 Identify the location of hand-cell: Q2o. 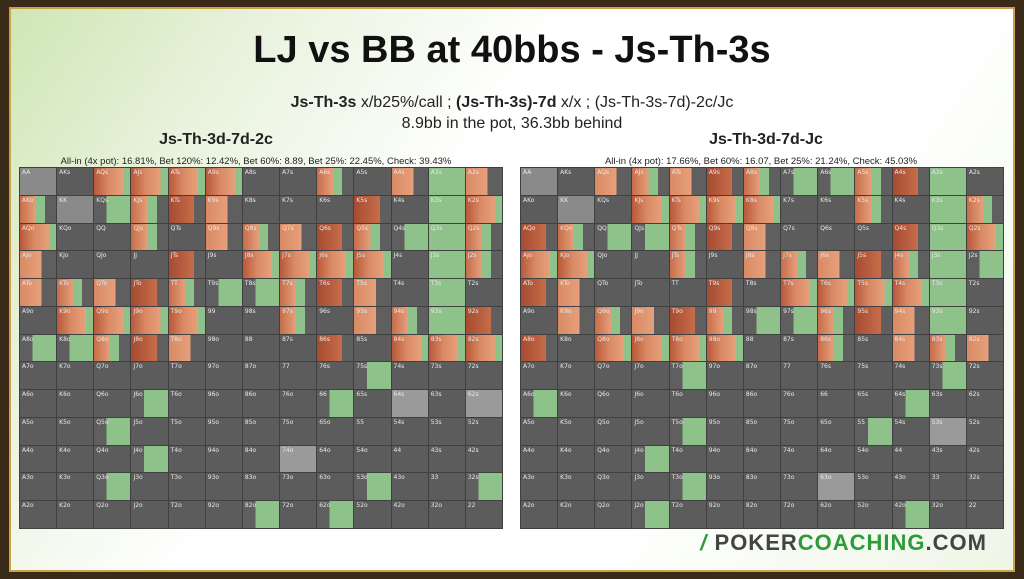
(613, 514).